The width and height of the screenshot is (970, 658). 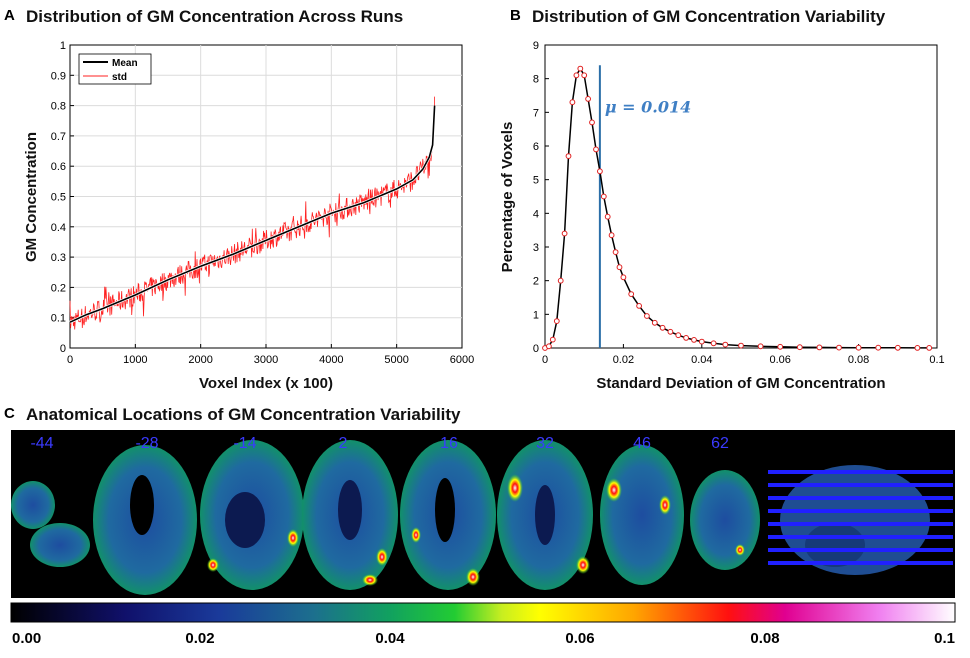 I want to click on mean-marker-label: μ = 0.014, so click(x=648, y=106).